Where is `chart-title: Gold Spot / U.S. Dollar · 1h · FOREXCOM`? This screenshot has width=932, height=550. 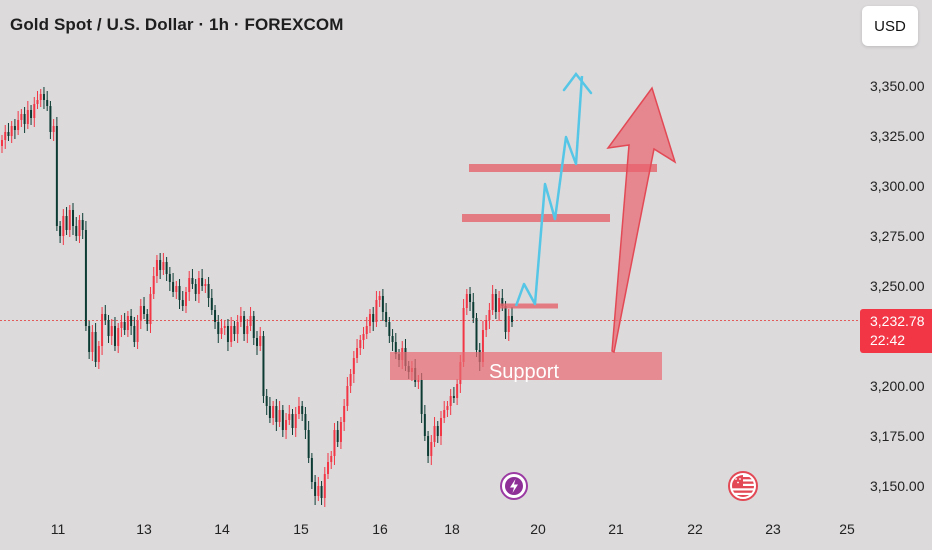
chart-title: Gold Spot / U.S. Dollar · 1h · FOREXCOM is located at coordinates (177, 24).